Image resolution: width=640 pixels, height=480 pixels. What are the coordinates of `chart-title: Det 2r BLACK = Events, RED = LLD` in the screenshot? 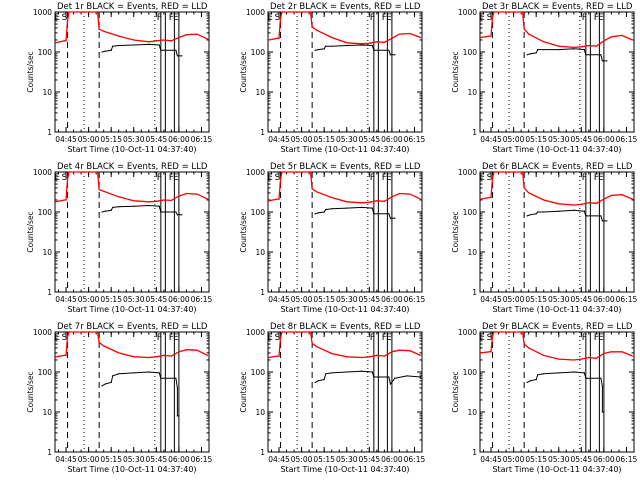 It's located at (345, 7).